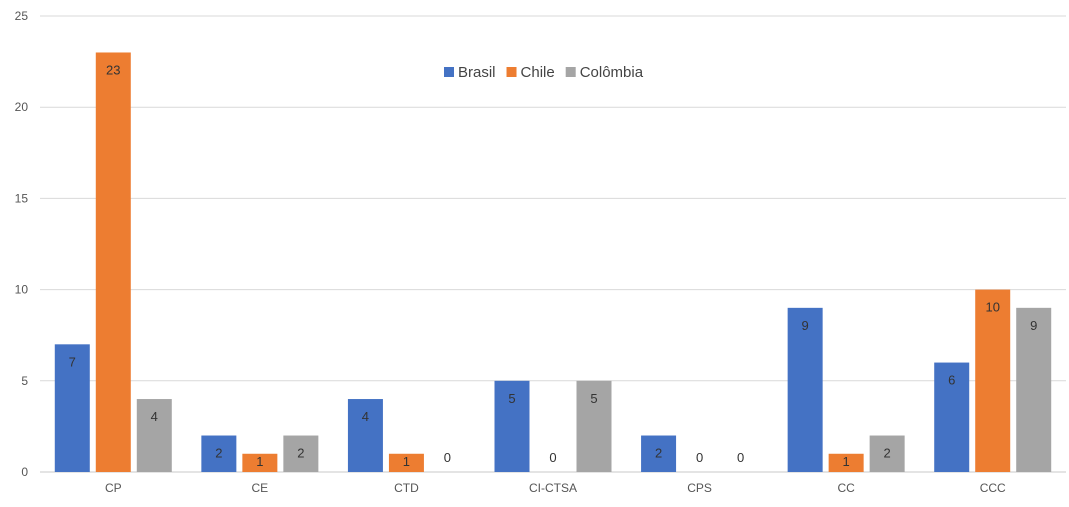 Image resolution: width=1069 pixels, height=507 pixels. Describe the element at coordinates (113, 488) in the screenshot. I see `x-tick-label-cp: CP` at that location.